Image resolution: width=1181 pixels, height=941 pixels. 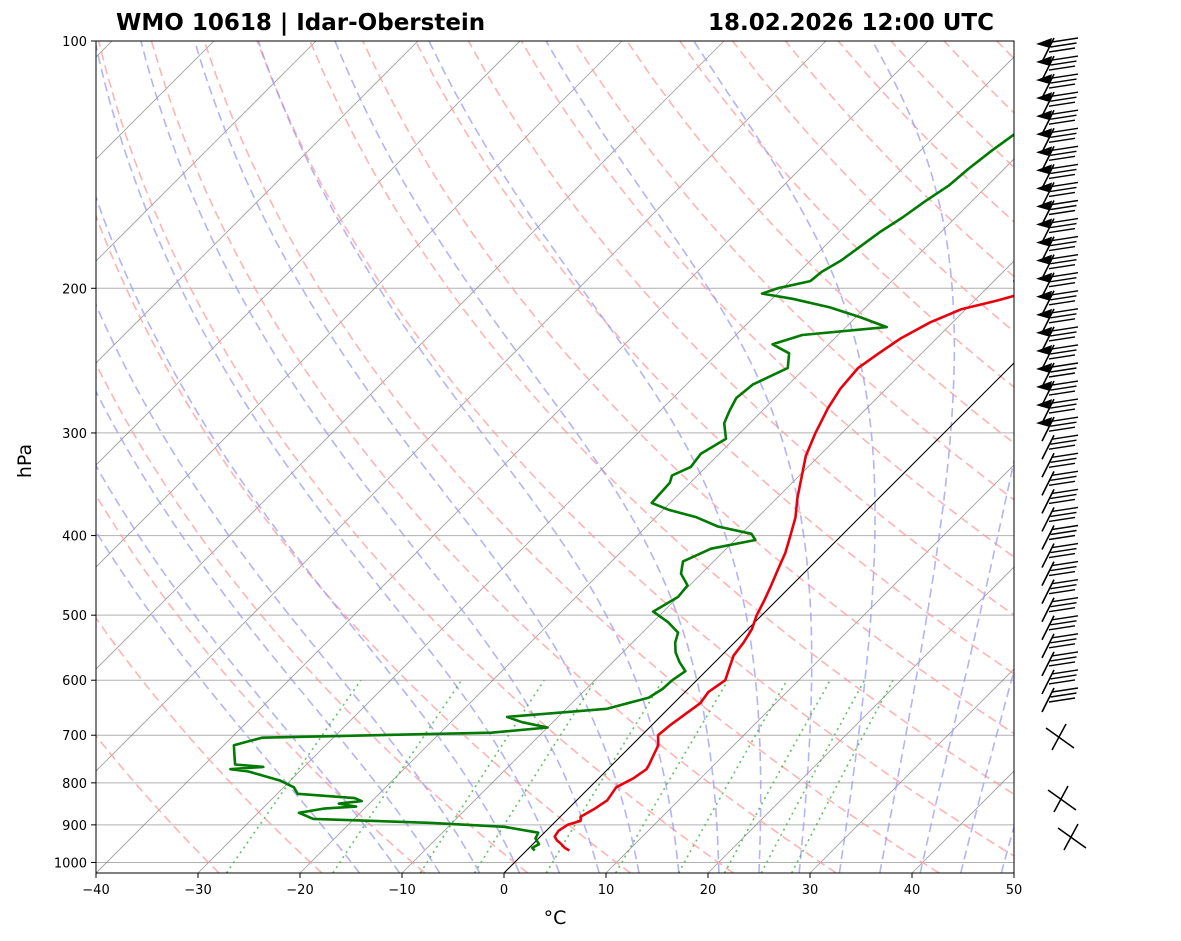 I want to click on x-tick-label: 40, so click(x=912, y=890).